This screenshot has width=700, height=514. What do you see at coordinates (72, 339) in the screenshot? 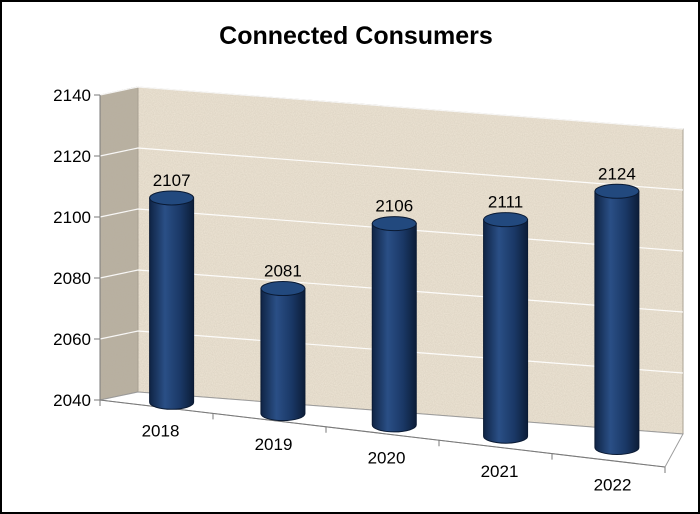
I see `y-tick-label: 2060` at bounding box center [72, 339].